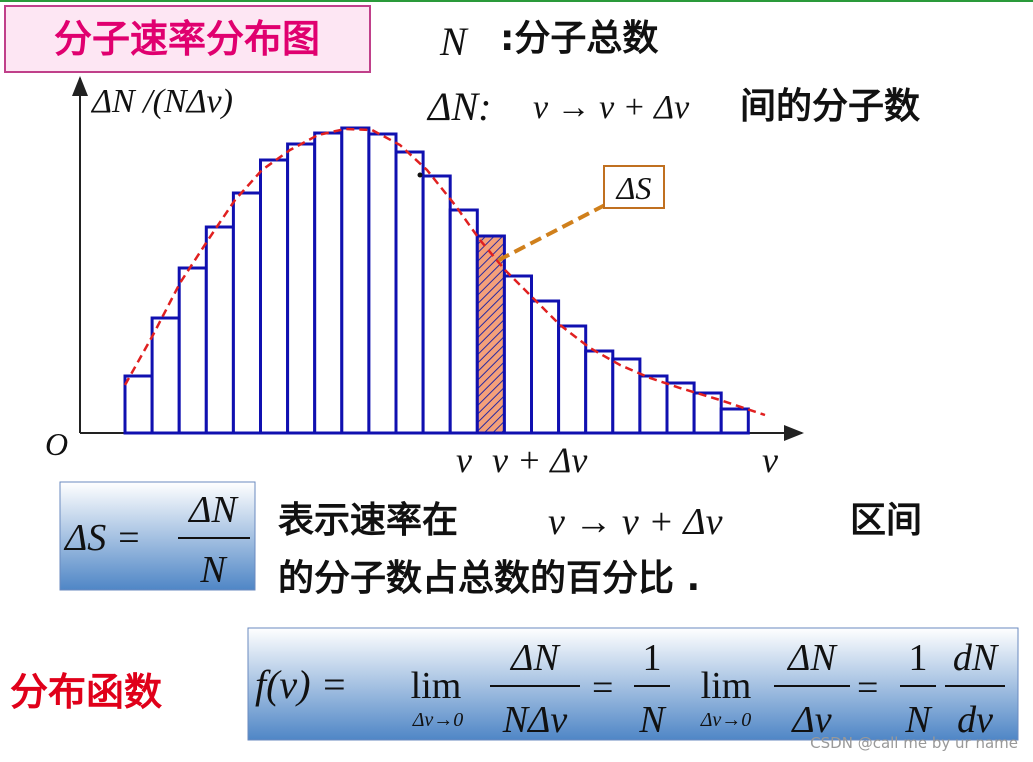 The width and height of the screenshot is (1033, 762). Describe the element at coordinates (86, 692) in the screenshot. I see `function-label: 分布函数` at that location.